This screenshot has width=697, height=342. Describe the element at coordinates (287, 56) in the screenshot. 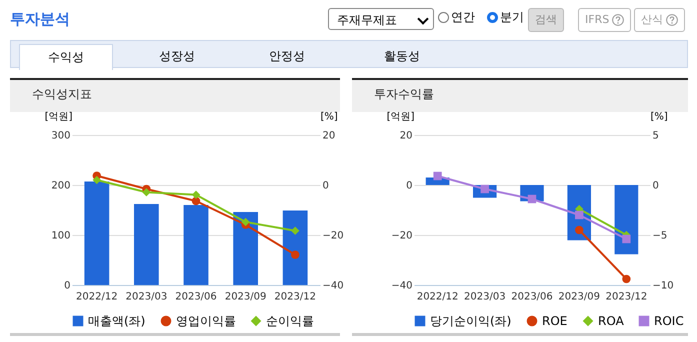

I see `text: 안정성` at that location.